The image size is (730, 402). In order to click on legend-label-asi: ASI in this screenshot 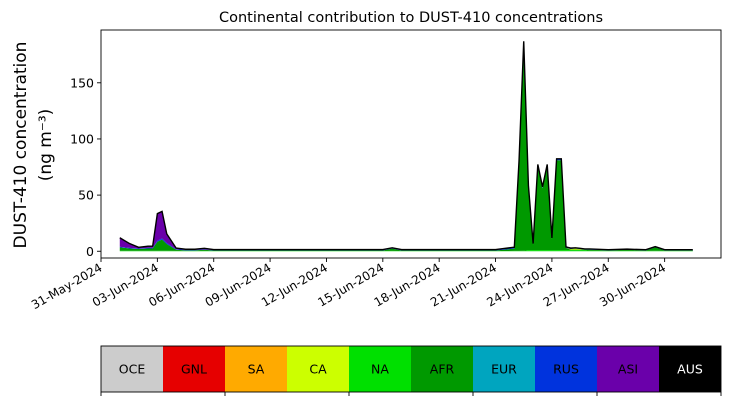, I will do `click(628, 369)`.